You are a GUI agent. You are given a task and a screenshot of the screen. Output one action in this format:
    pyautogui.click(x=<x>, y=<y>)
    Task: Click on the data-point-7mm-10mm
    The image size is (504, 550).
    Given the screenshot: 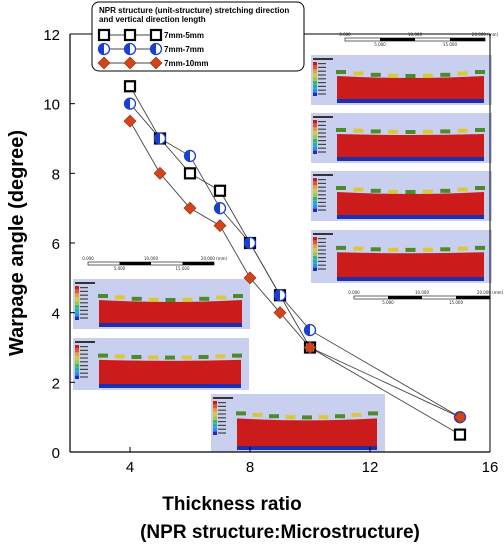 What is the action you would take?
    pyautogui.click(x=460, y=417)
    